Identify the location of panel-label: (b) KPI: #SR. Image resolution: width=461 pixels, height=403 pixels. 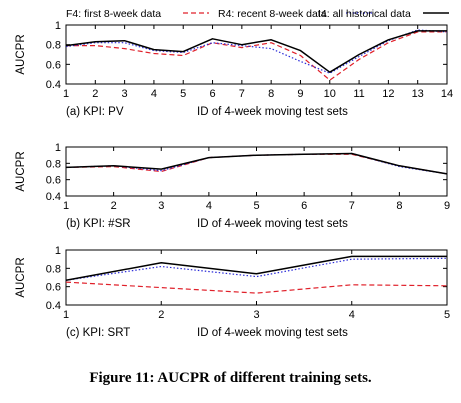
(98, 224).